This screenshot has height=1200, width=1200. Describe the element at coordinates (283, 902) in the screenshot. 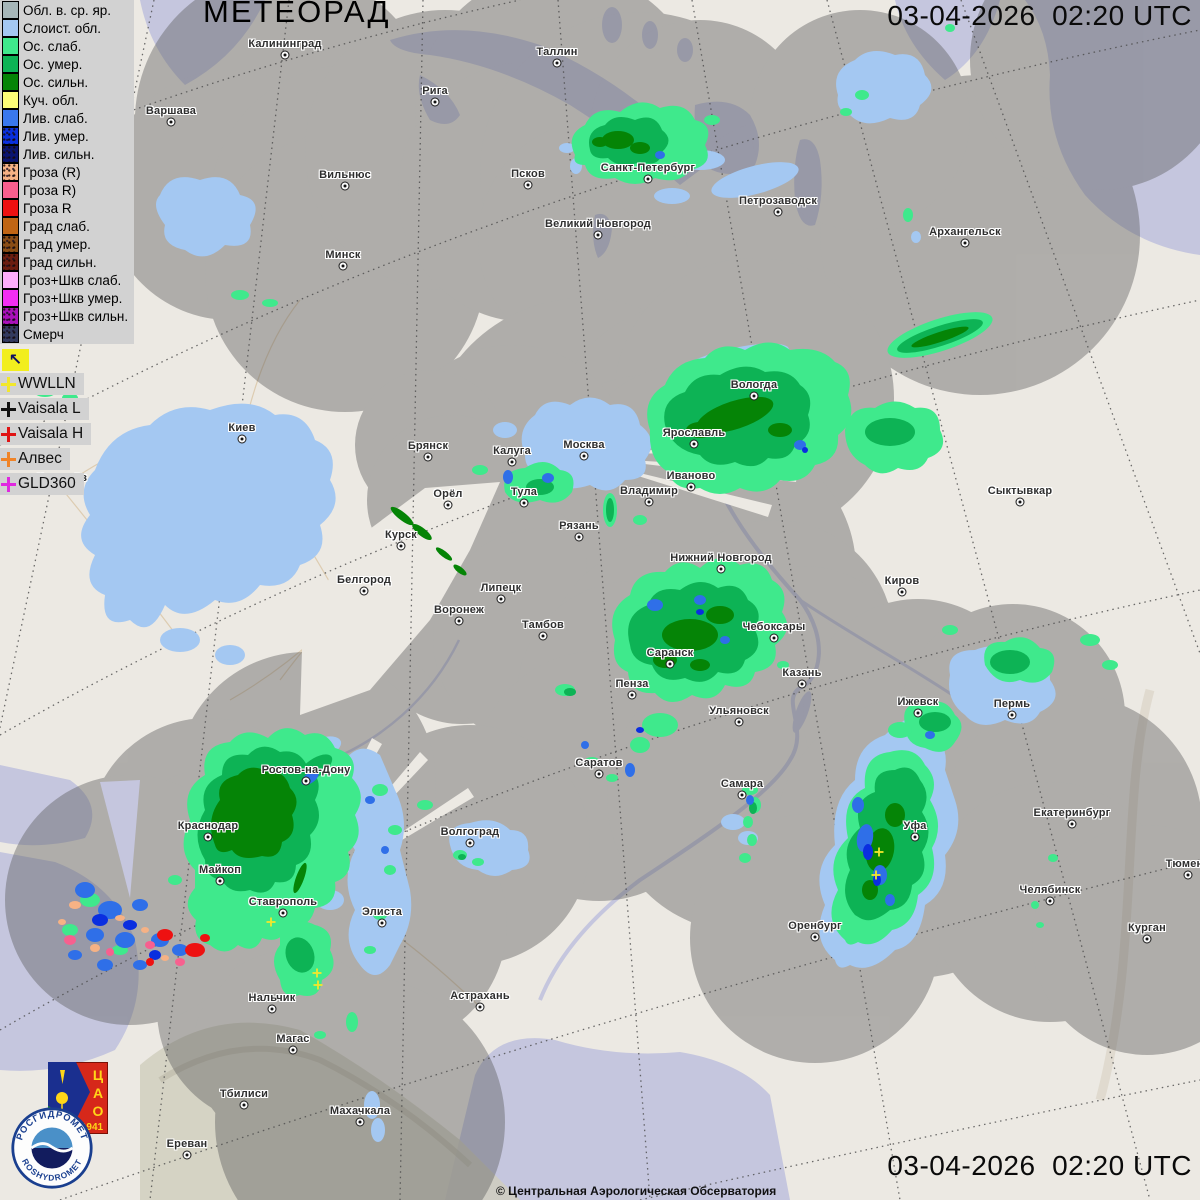

I see `city-label: Ставрополь` at that location.